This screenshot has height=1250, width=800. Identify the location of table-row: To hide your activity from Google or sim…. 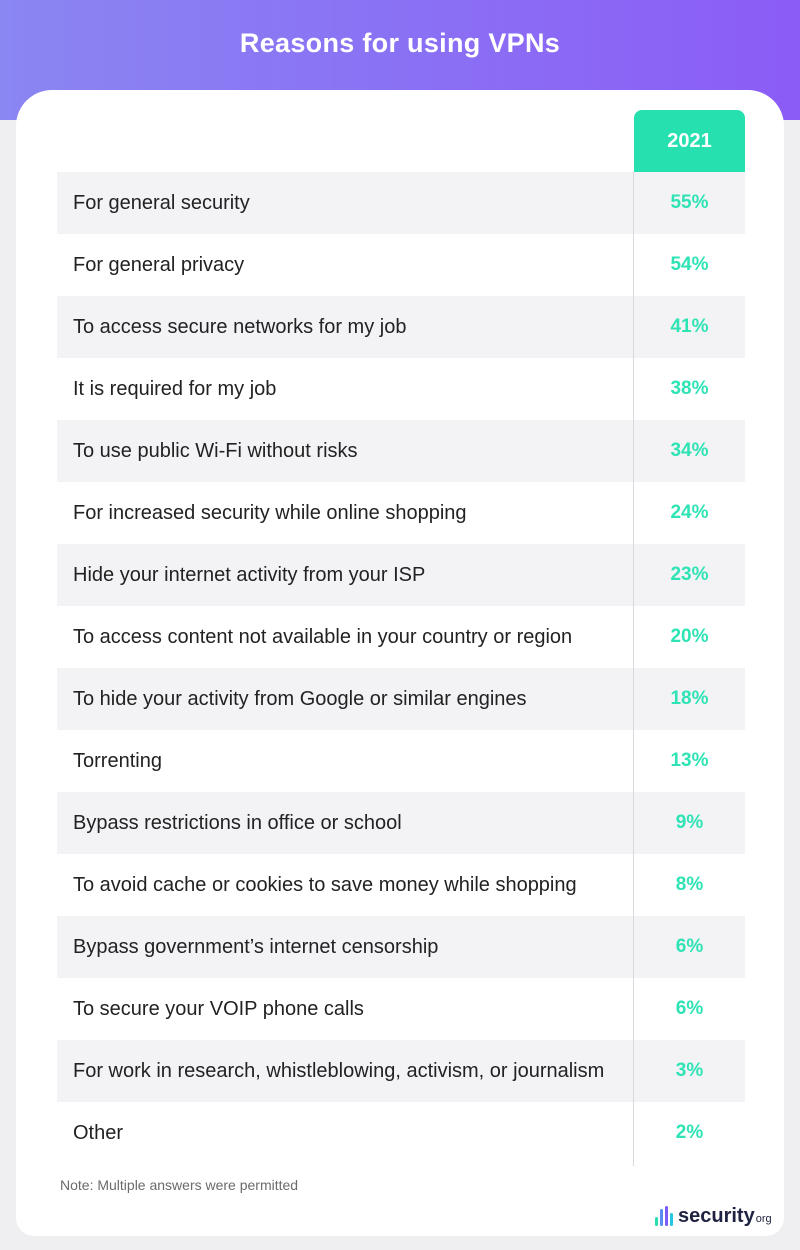
(401, 699).